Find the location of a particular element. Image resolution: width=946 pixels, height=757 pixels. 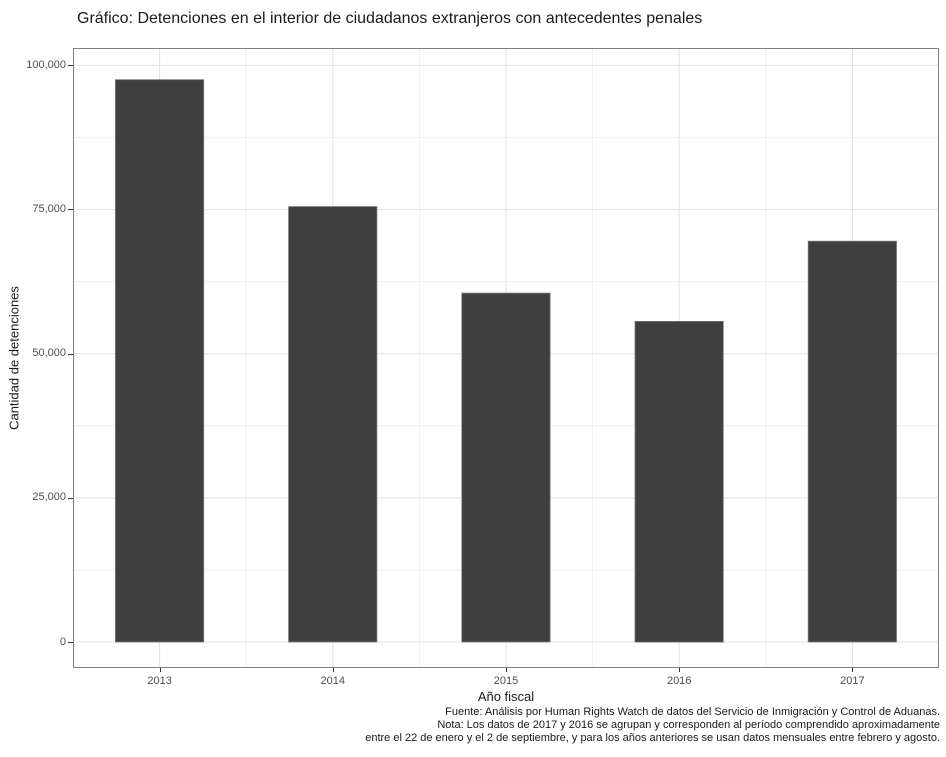

x-tick-label-2016: 2016 is located at coordinates (679, 681).